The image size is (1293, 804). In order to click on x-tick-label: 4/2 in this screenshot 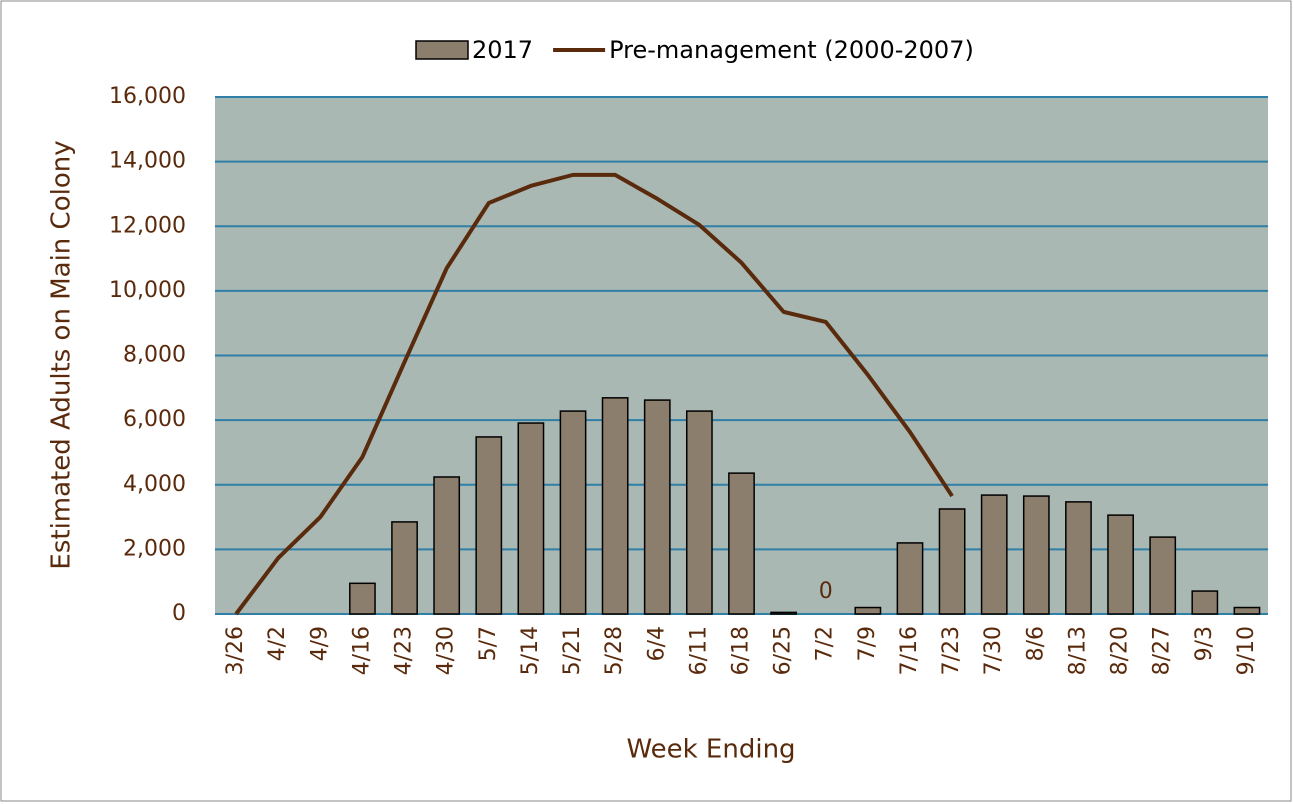, I will do `click(277, 643)`.